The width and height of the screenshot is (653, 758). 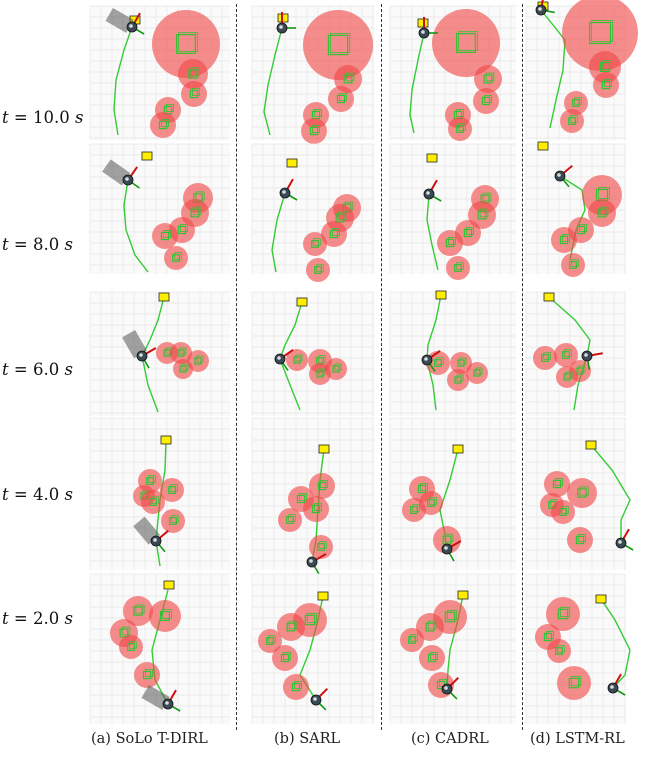 I want to click on row-label-t10: t = 10.0 s, so click(x=43, y=117).